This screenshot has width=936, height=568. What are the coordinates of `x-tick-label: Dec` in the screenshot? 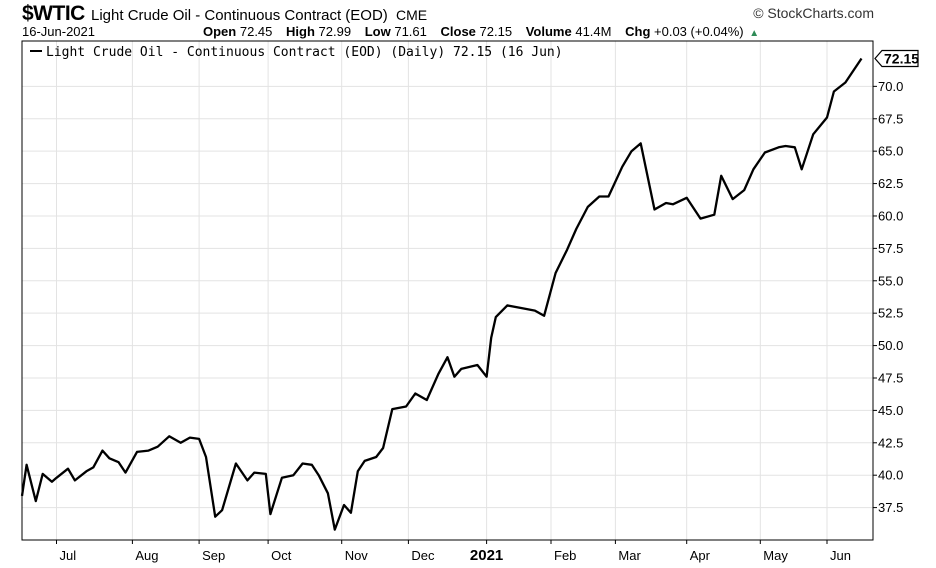 It's located at (423, 555).